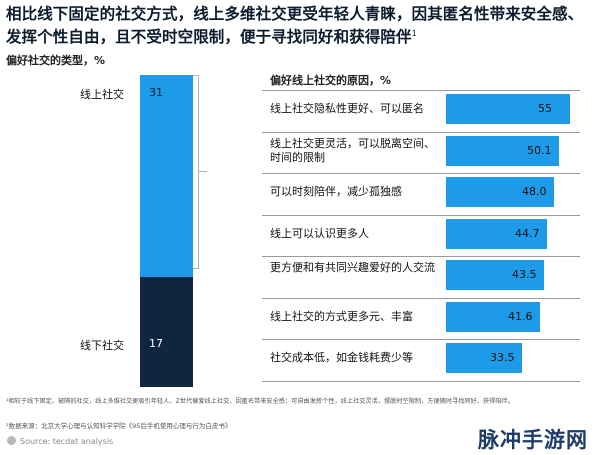 This screenshot has height=455, width=600. I want to click on bar-value-label: 41.6, so click(520, 316).